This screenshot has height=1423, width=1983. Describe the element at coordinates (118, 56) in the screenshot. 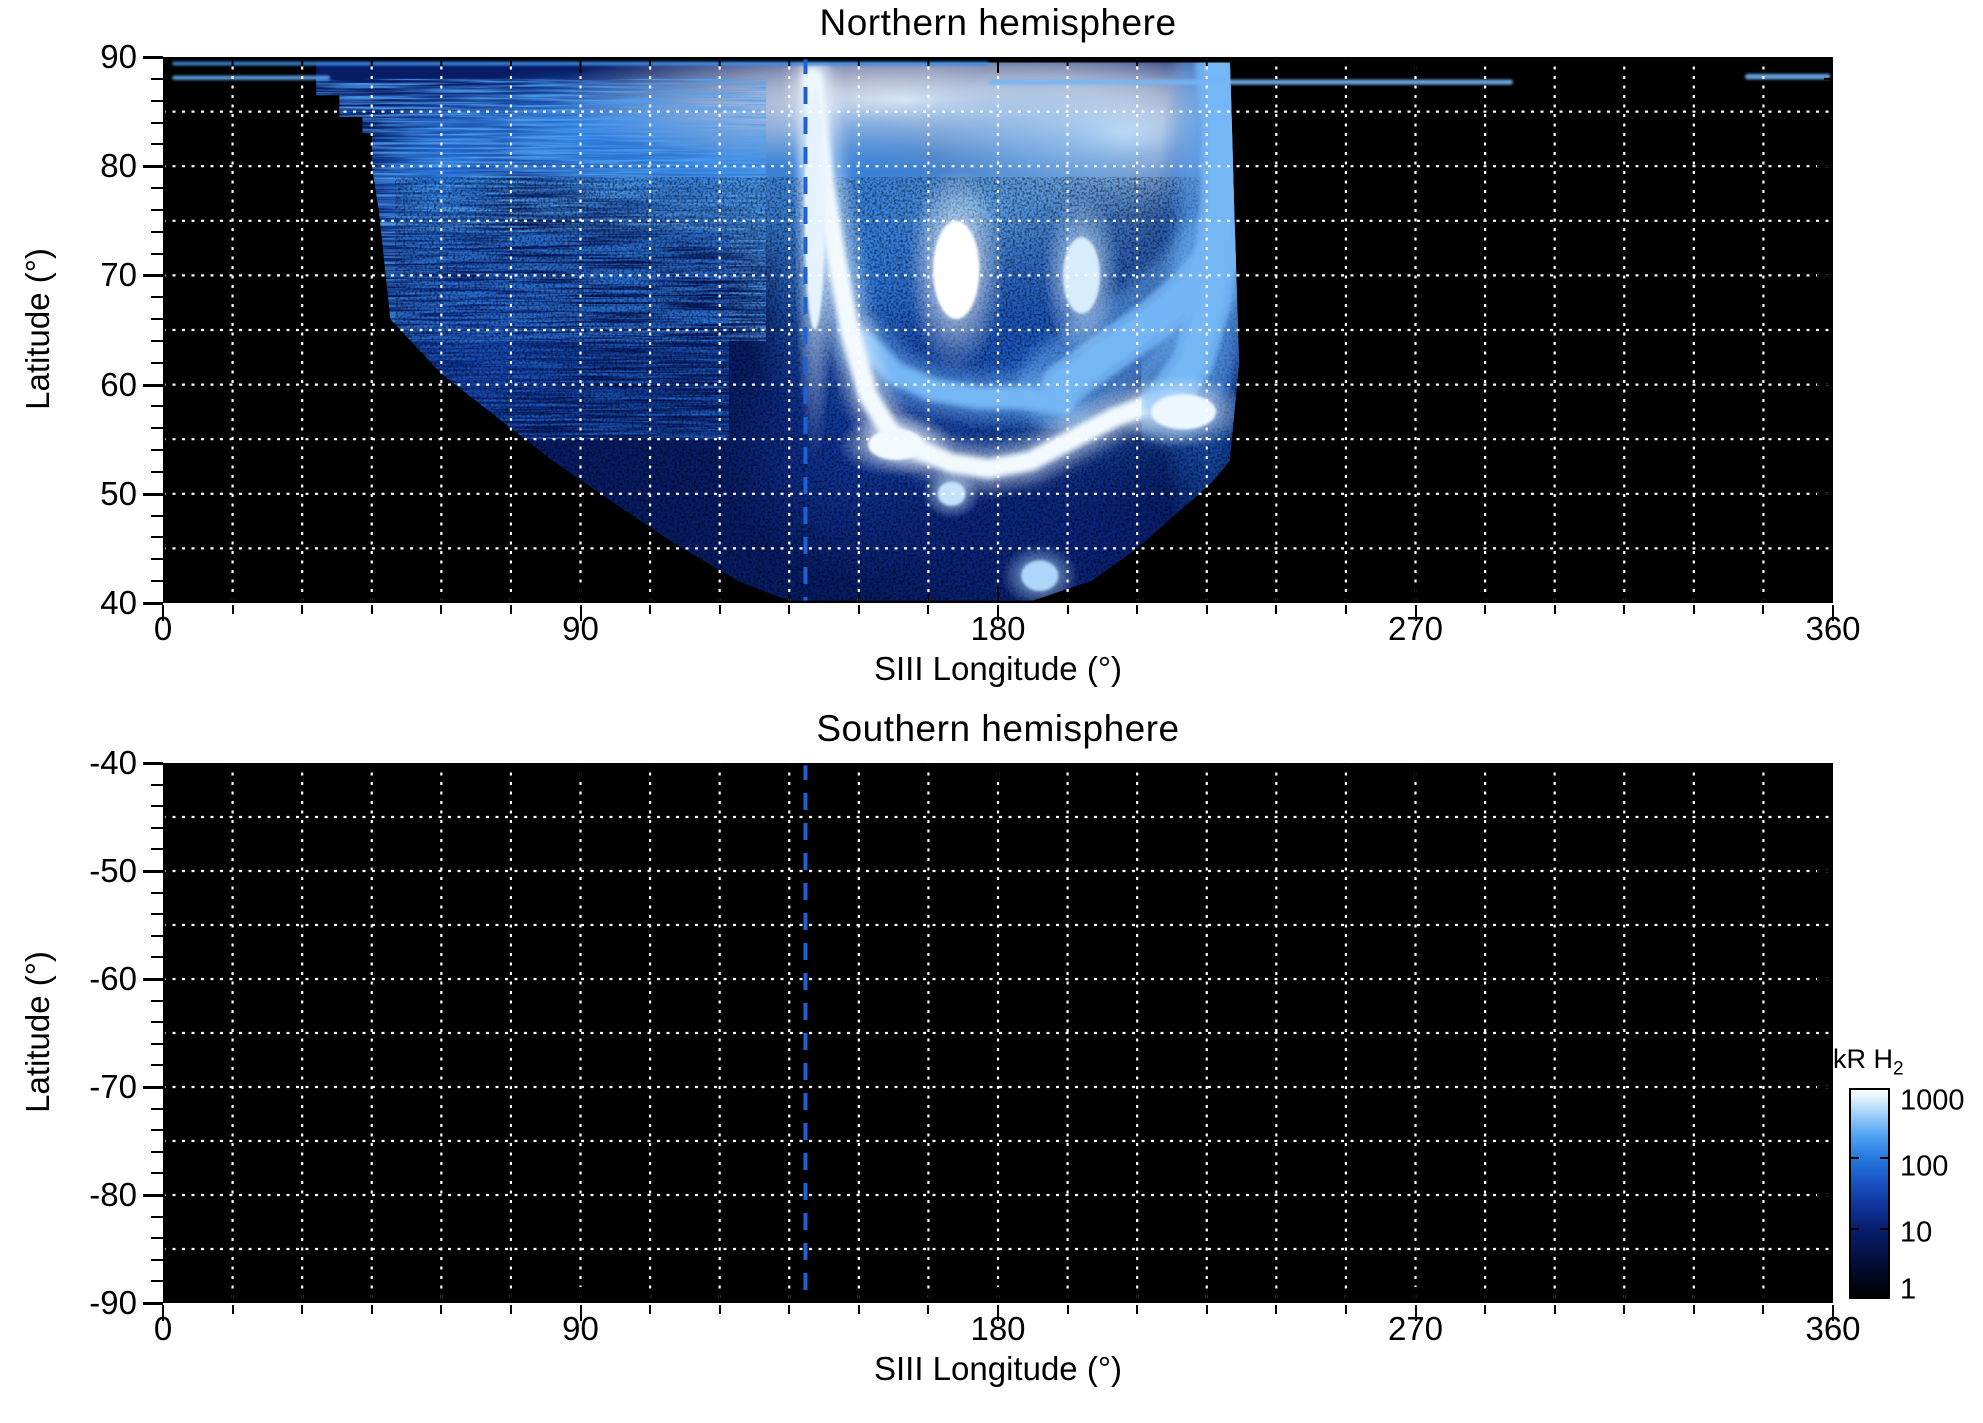

I see `y-tick-label: 90` at that location.